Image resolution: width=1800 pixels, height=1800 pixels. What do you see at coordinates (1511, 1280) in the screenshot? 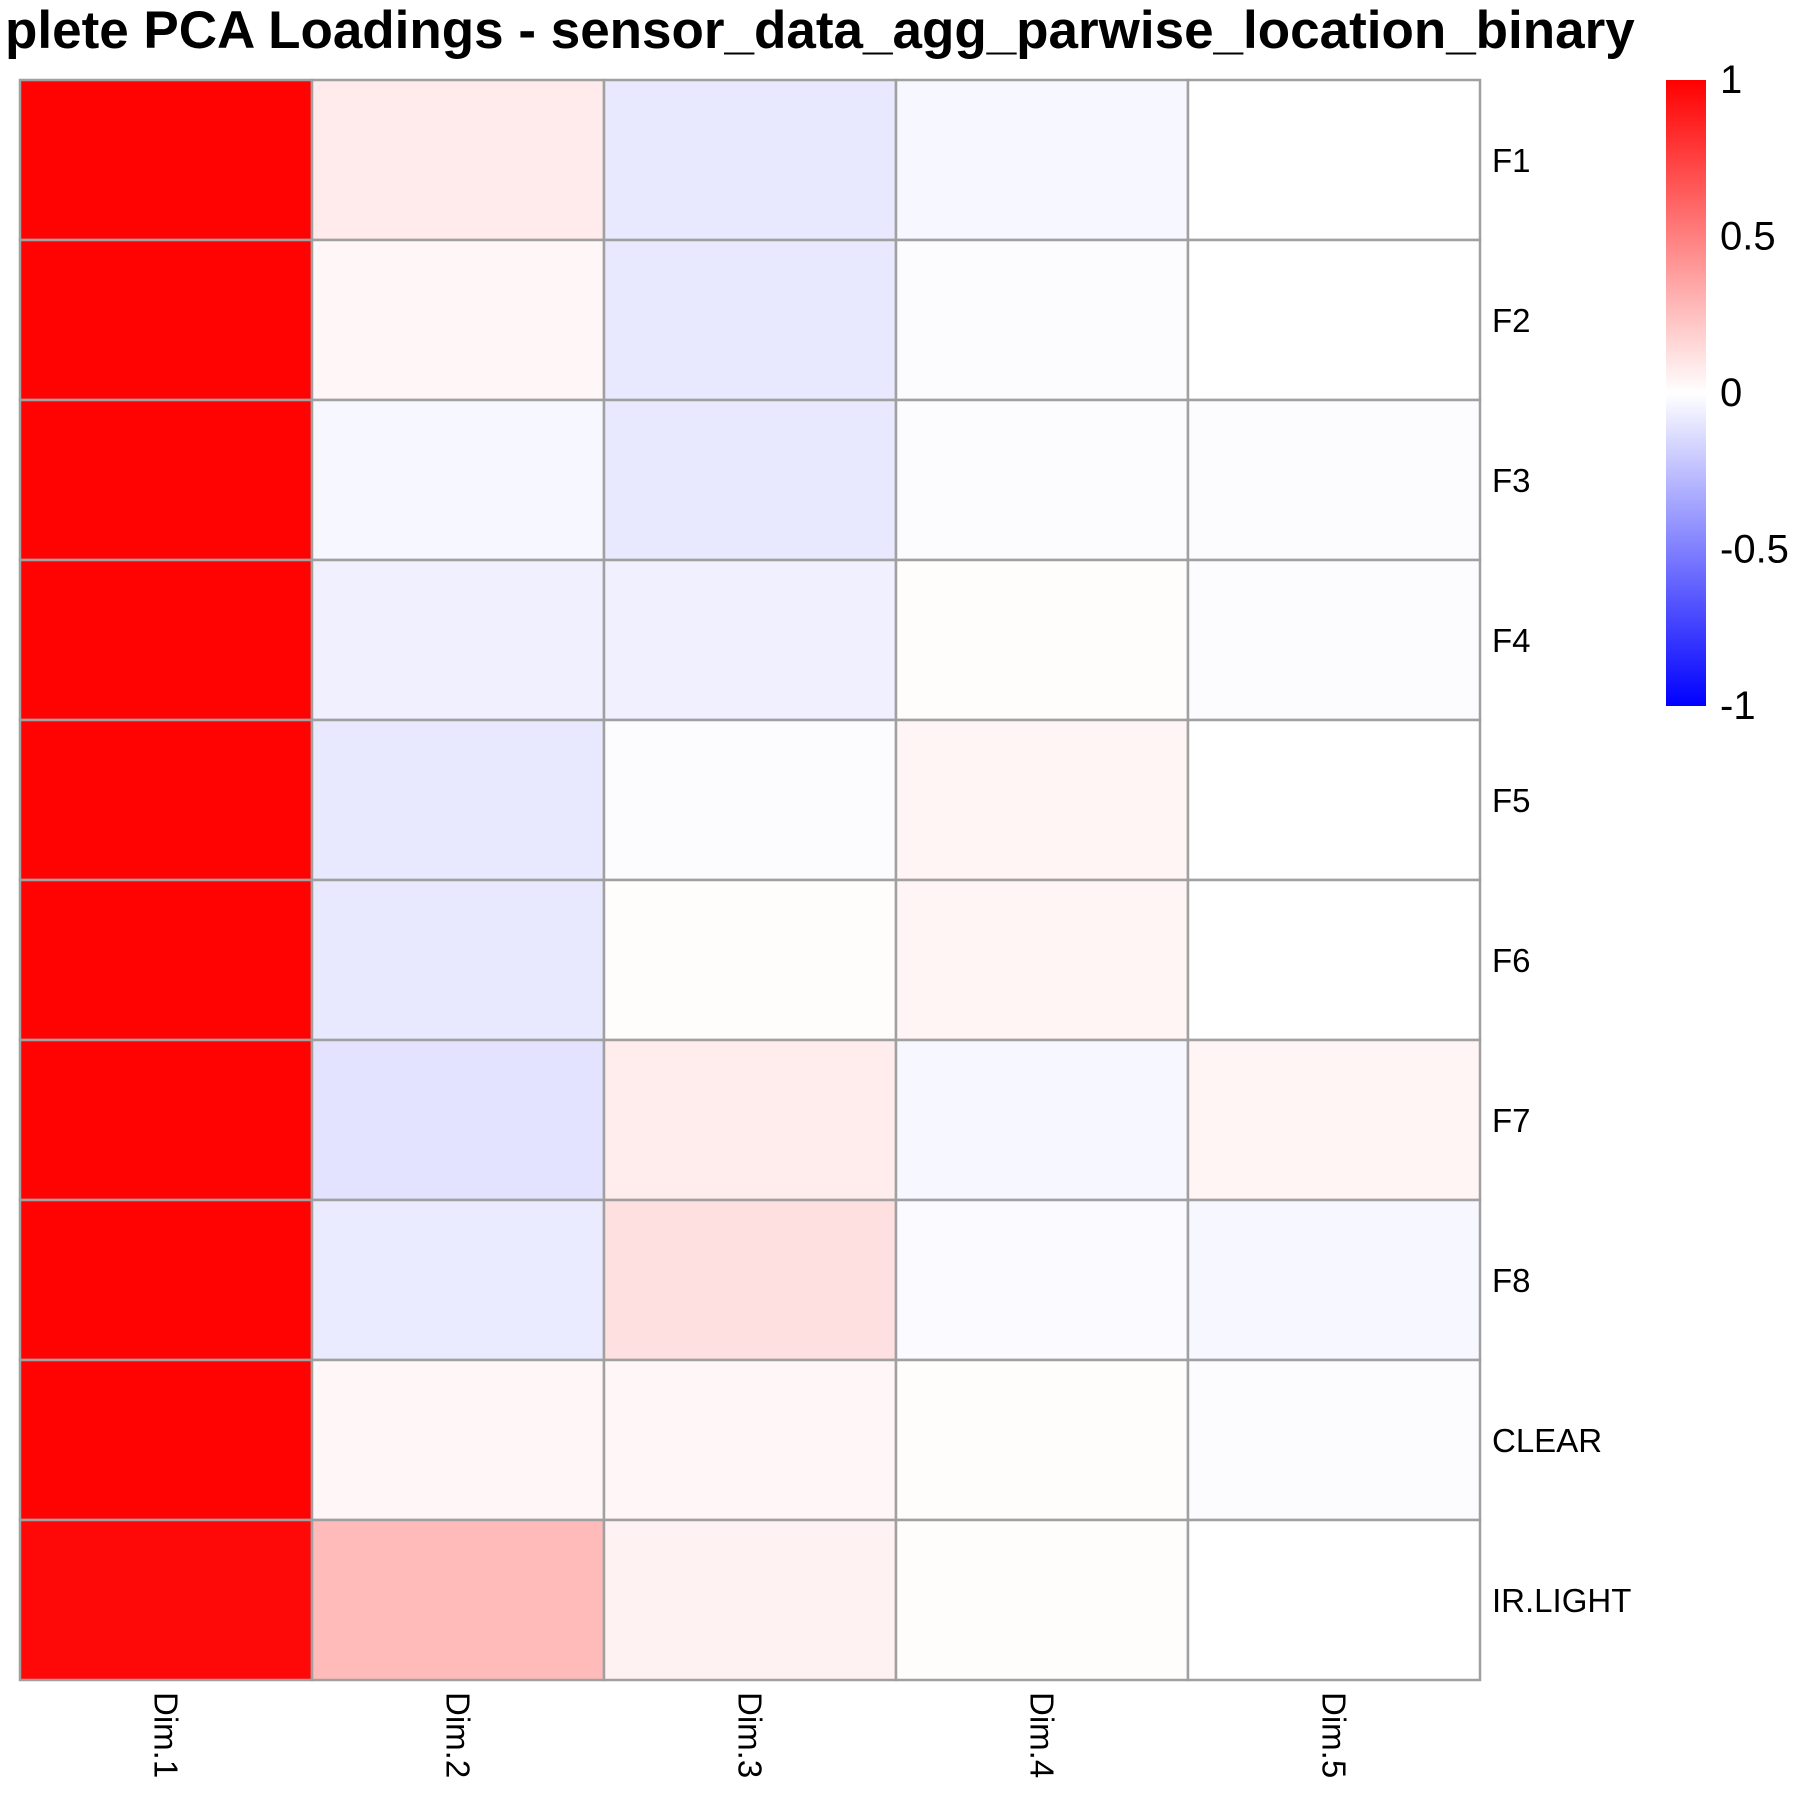
I see `row-label: F8` at bounding box center [1511, 1280].